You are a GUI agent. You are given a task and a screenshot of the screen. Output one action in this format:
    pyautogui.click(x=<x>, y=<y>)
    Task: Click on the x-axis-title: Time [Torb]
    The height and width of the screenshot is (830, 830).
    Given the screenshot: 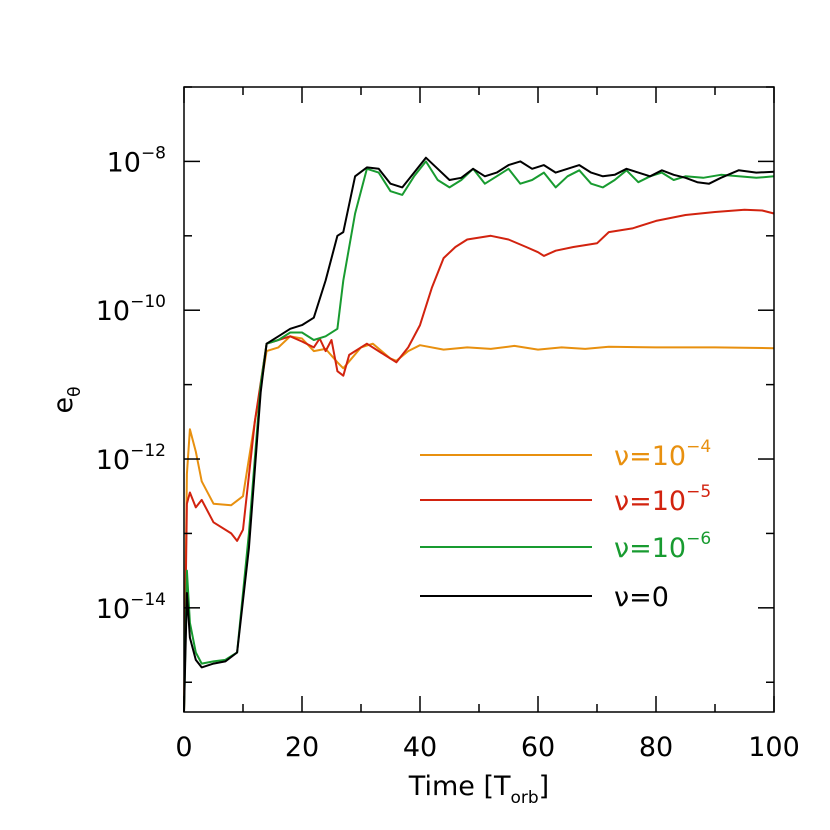 What is the action you would take?
    pyautogui.click(x=478, y=789)
    